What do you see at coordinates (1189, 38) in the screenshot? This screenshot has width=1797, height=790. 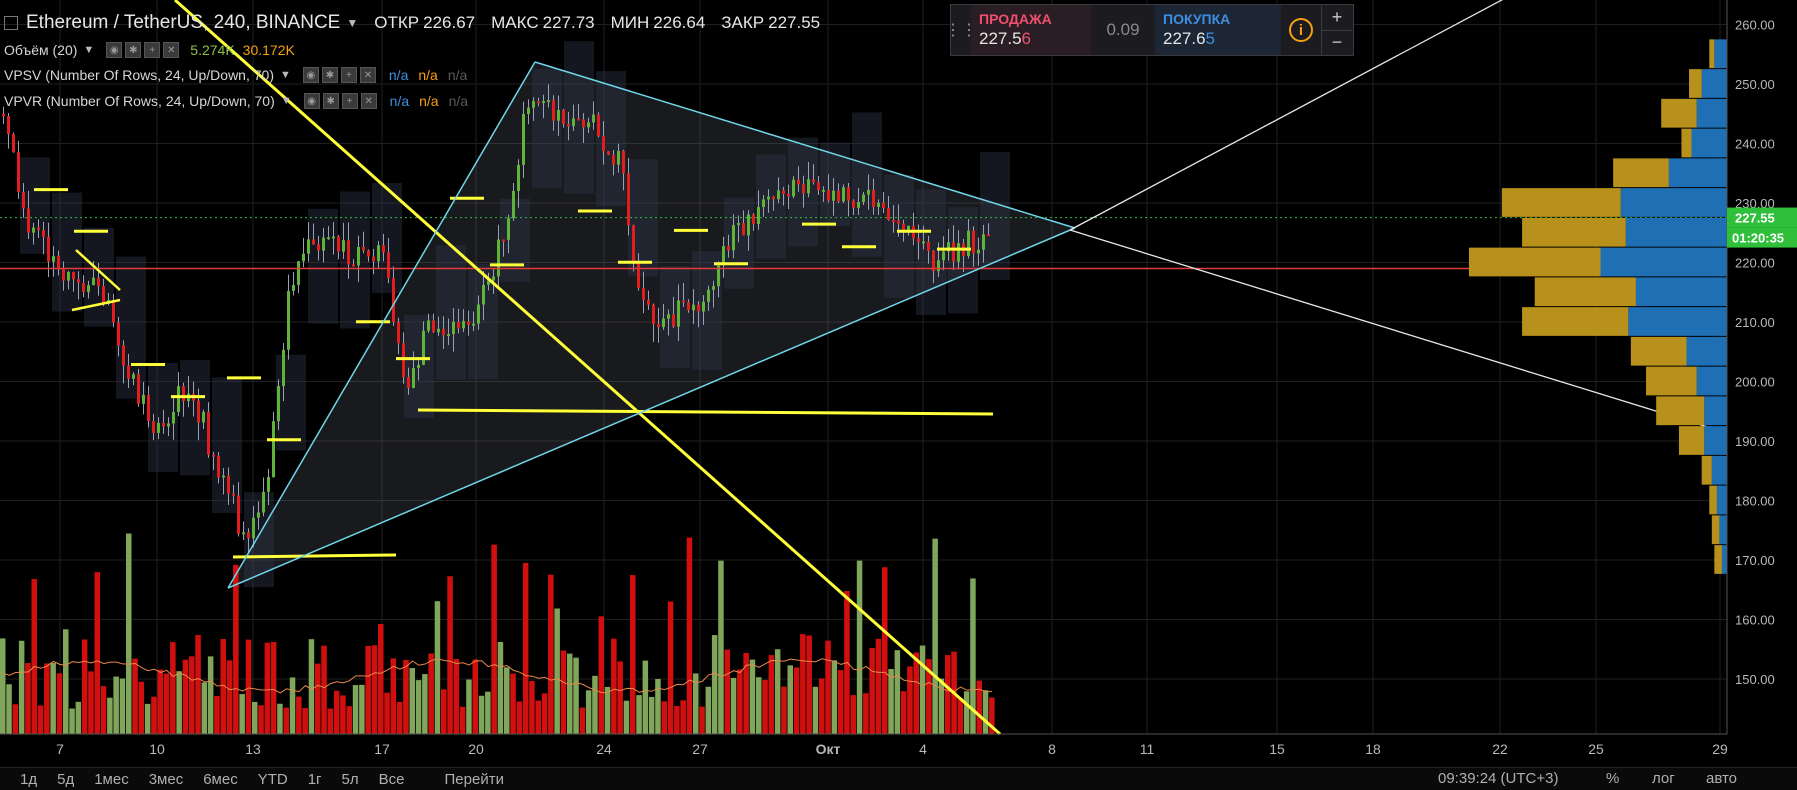 I see `buy-price: 227.65` at bounding box center [1189, 38].